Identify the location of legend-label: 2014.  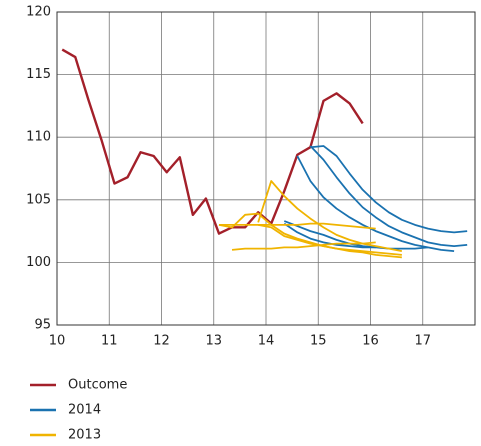
(84, 410).